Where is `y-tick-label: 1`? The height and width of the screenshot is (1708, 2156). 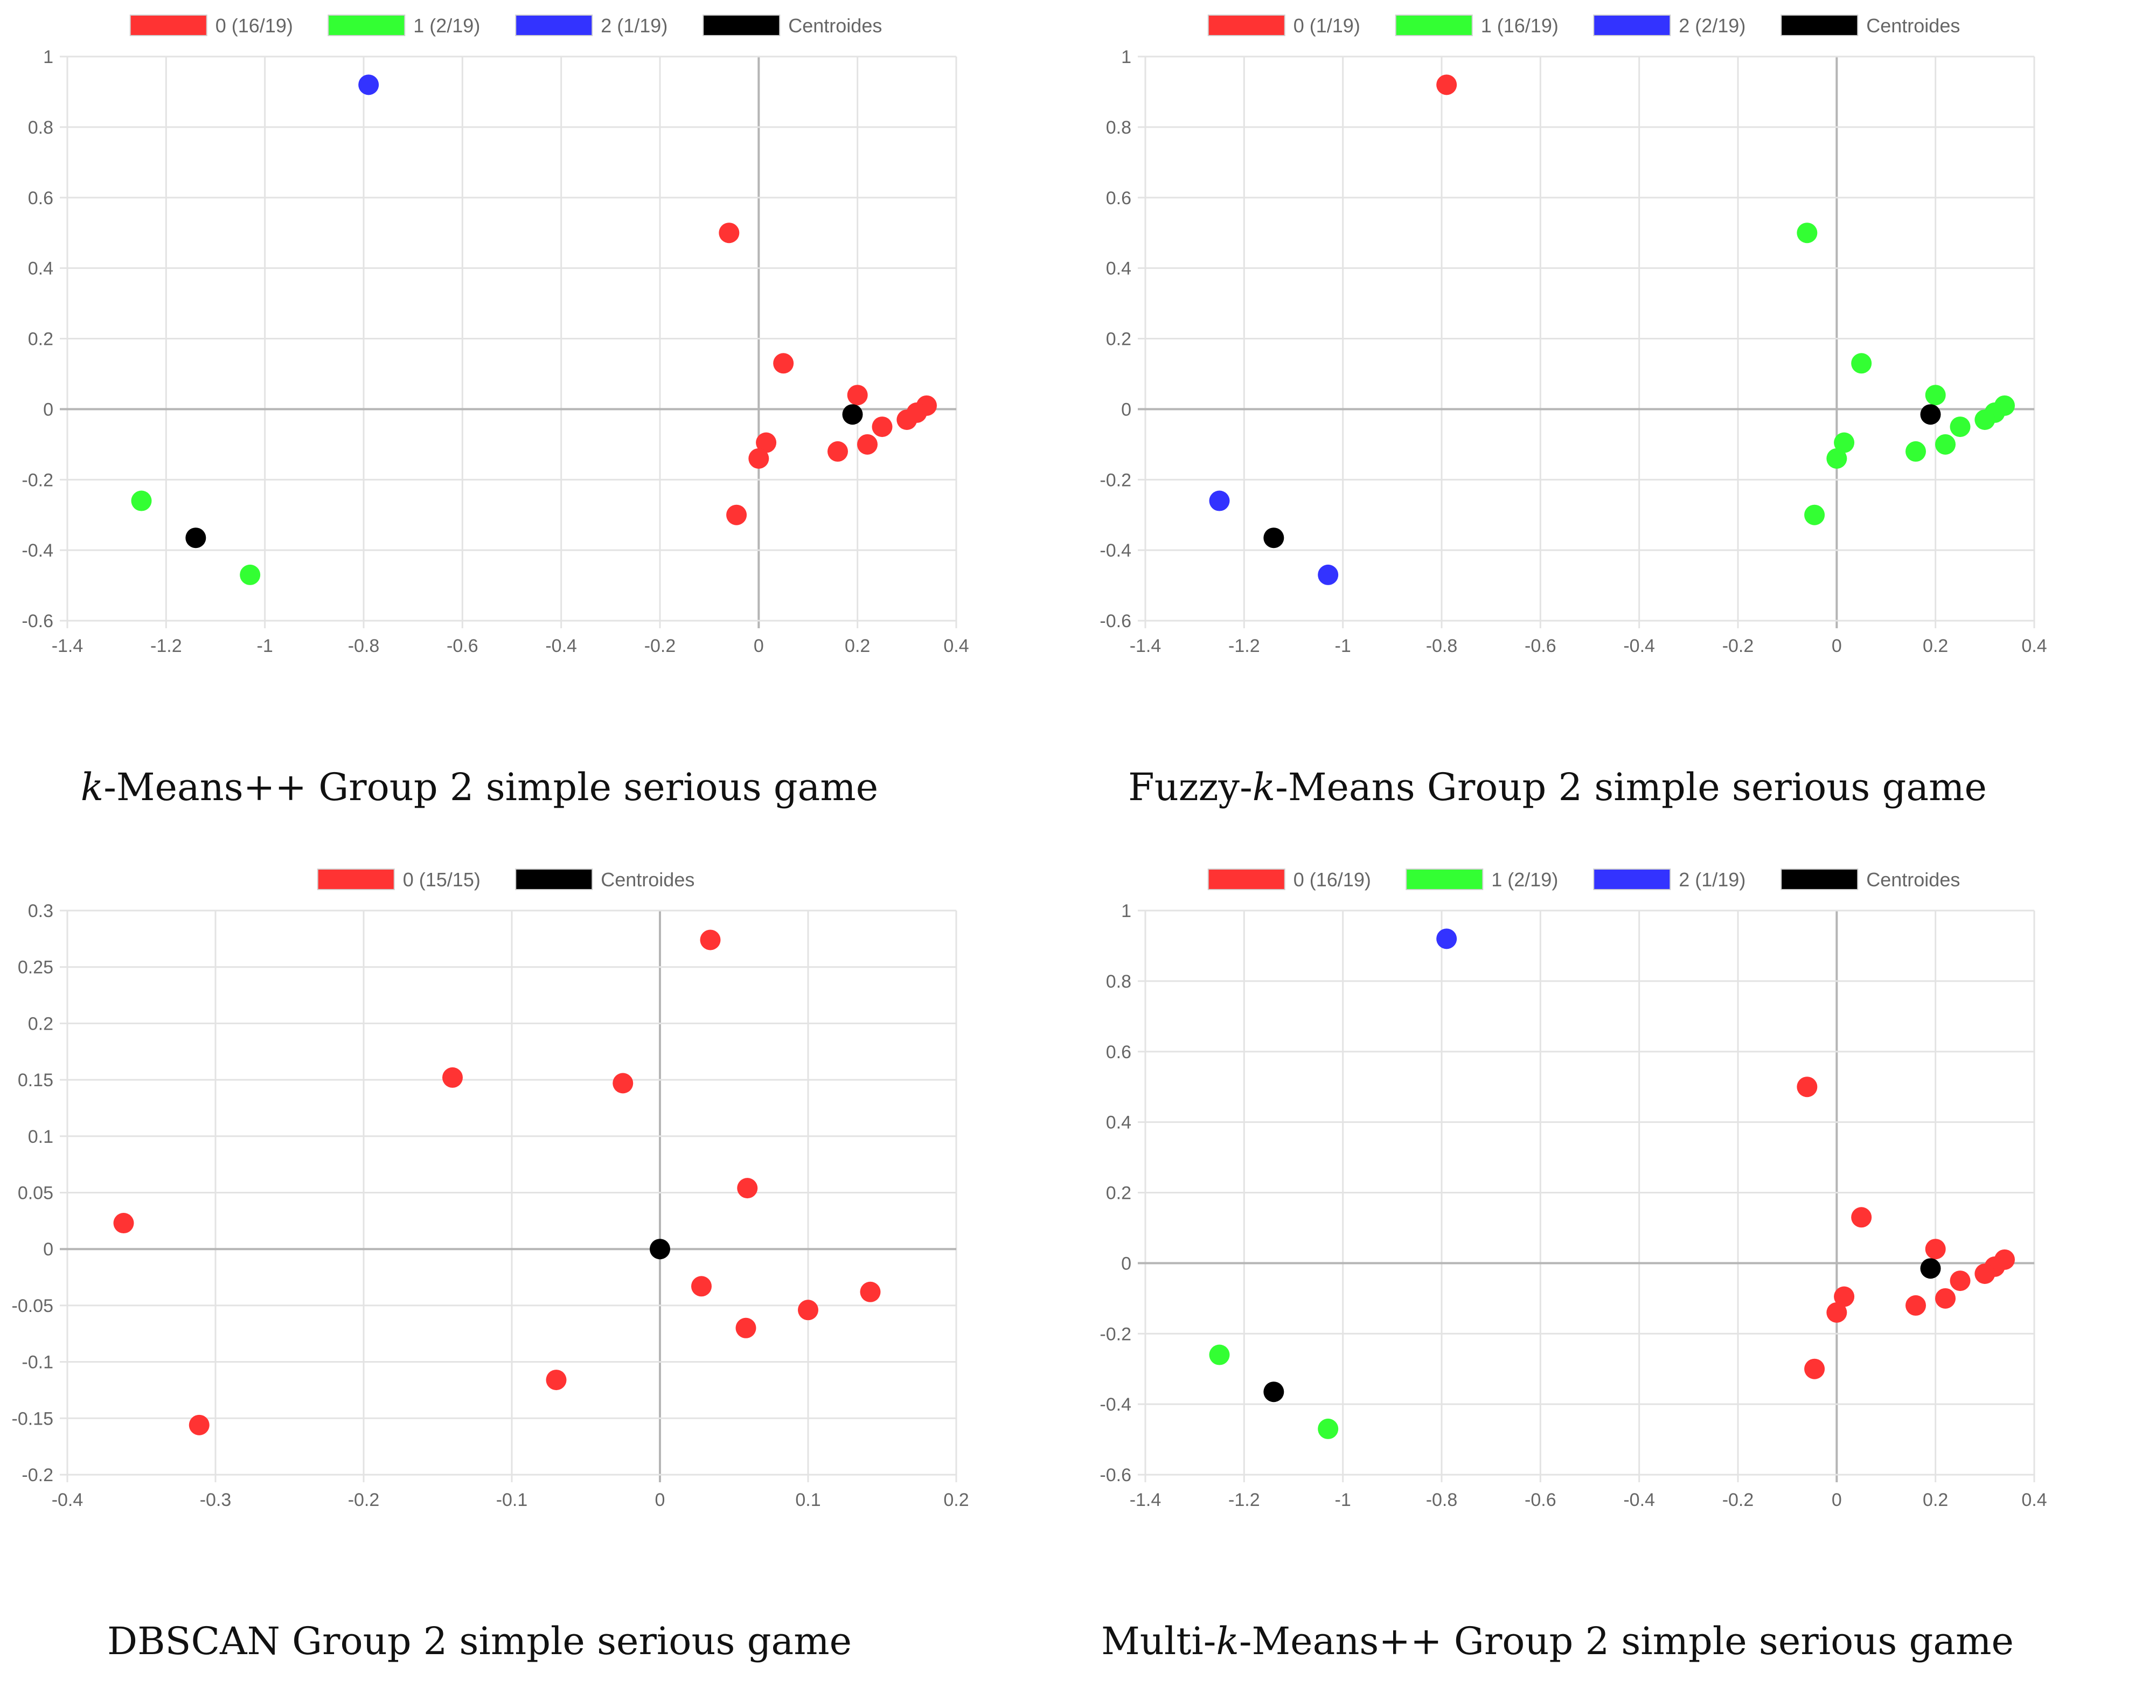 y-tick-label: 1 is located at coordinates (48, 57).